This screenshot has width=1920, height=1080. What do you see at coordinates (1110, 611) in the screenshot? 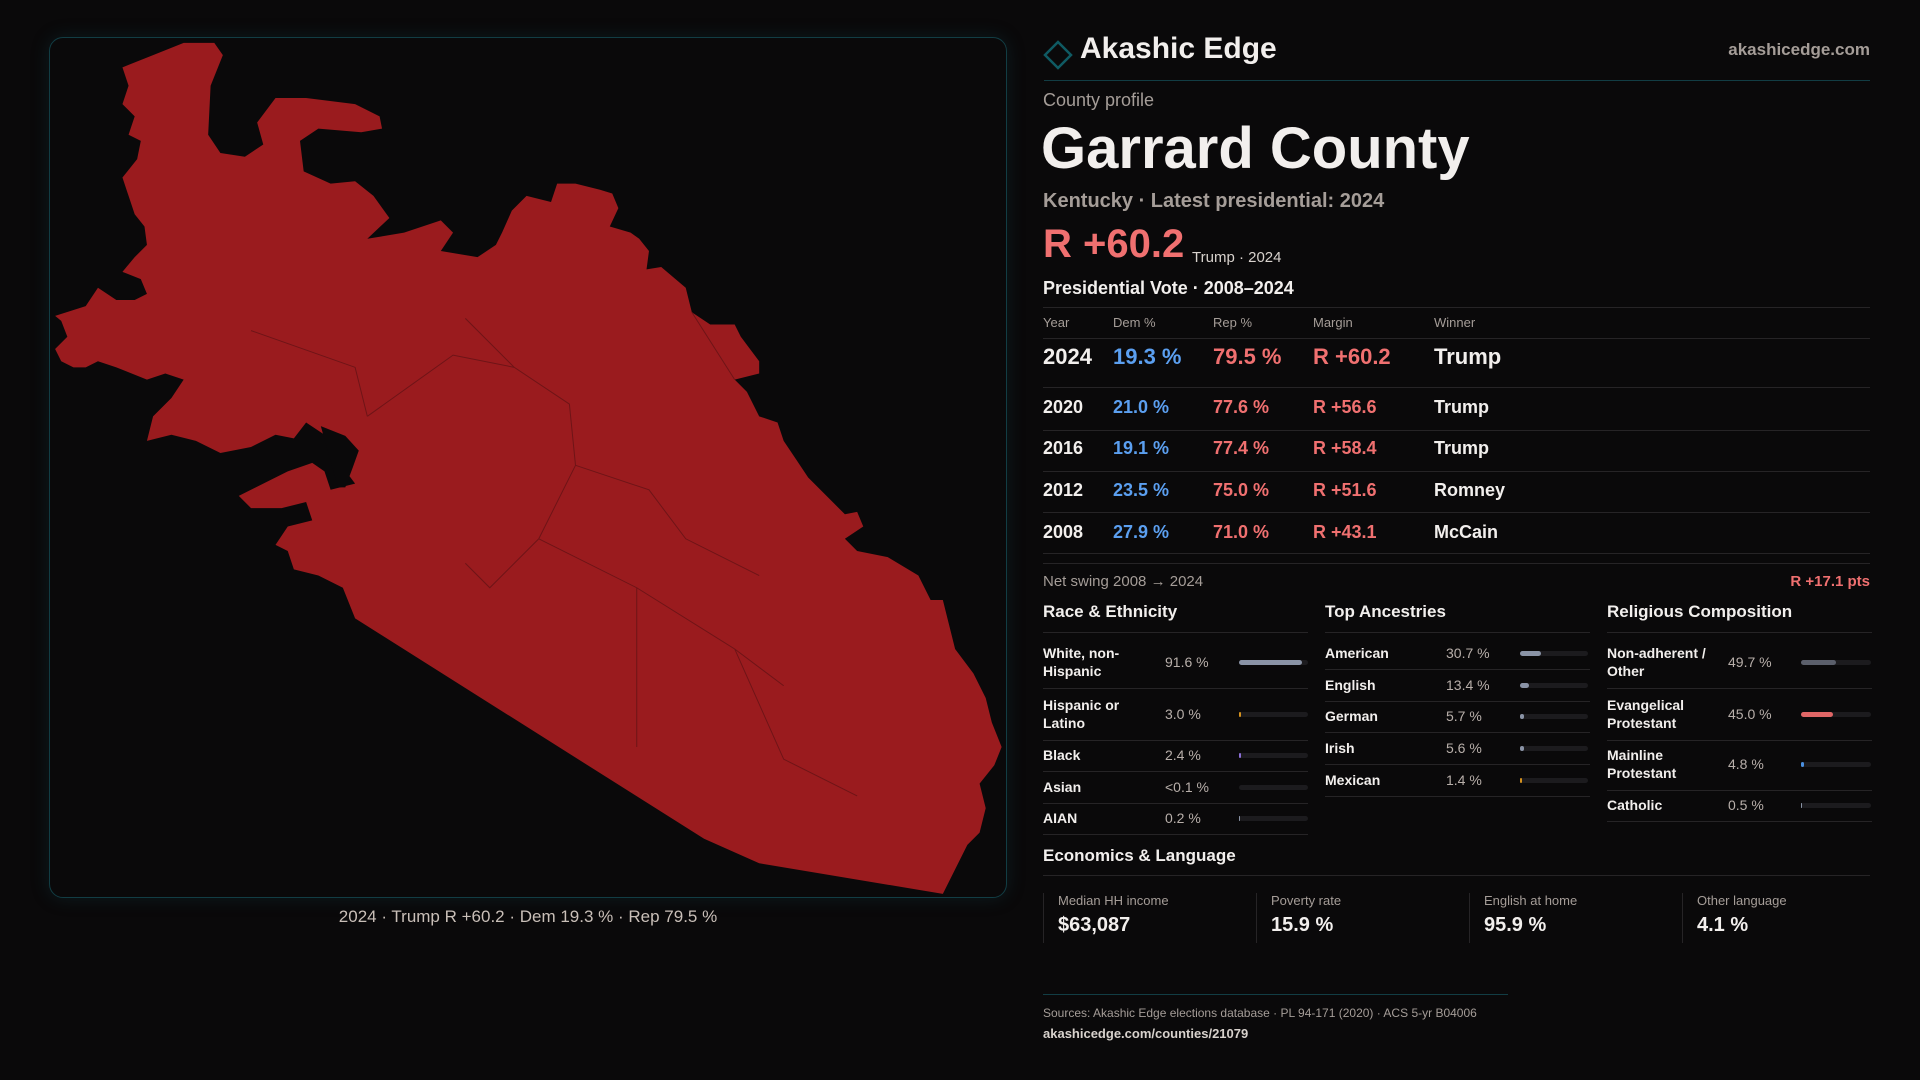
I see `race-title: Race & Ethnicity` at bounding box center [1110, 611].